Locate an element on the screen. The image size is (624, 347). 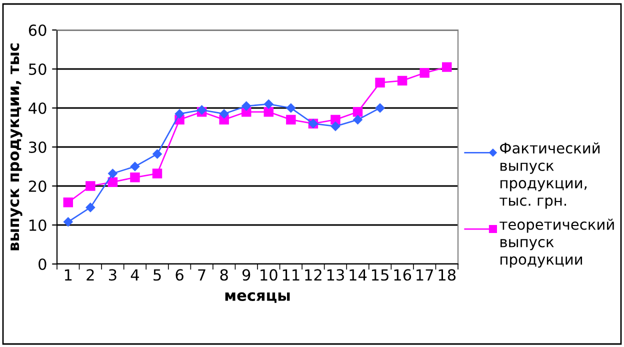
x-tick-label: 13 is located at coordinates (335, 275).